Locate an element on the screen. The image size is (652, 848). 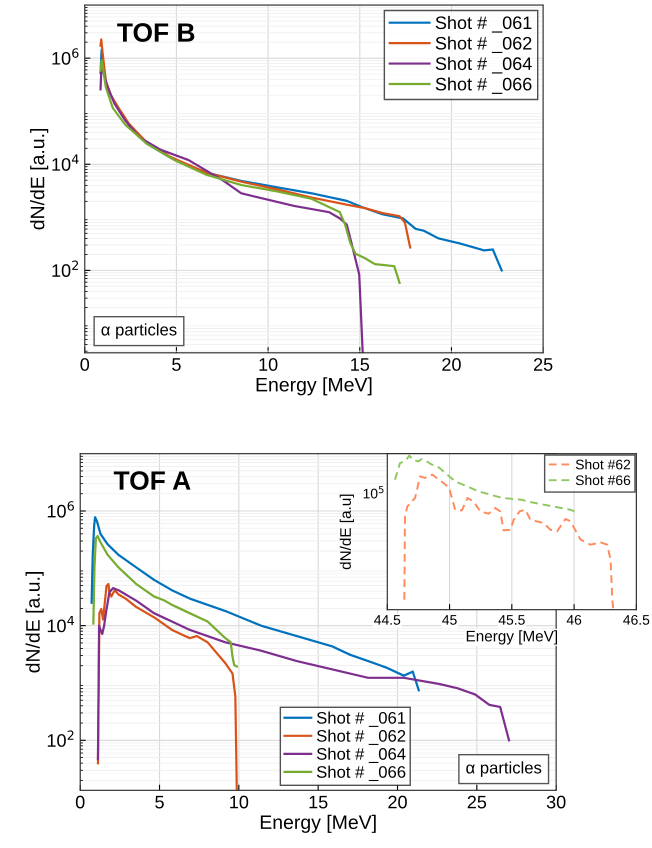
legend-label: Shot #62 is located at coordinates (603, 464).